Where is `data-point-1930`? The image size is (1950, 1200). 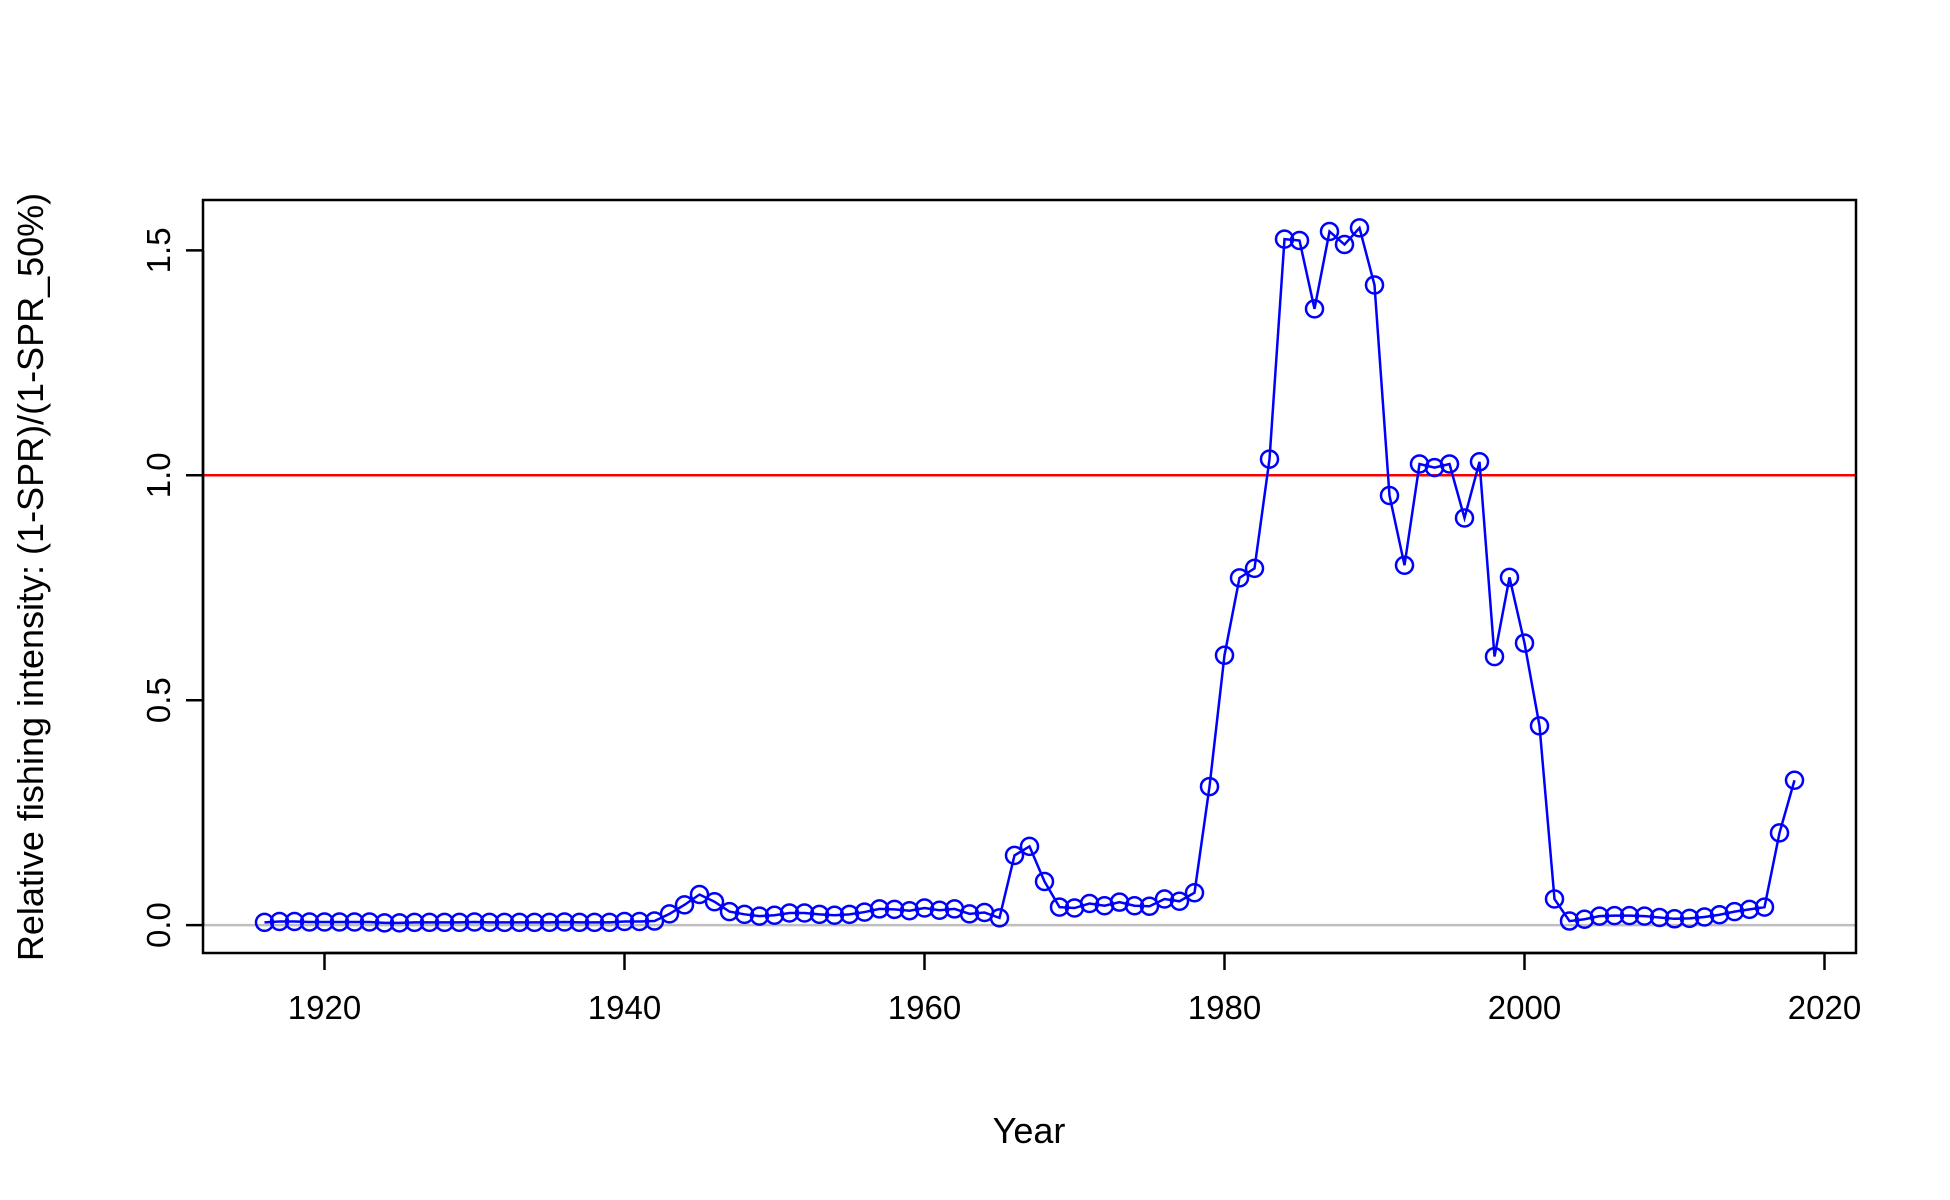 data-point-1930 is located at coordinates (474, 922).